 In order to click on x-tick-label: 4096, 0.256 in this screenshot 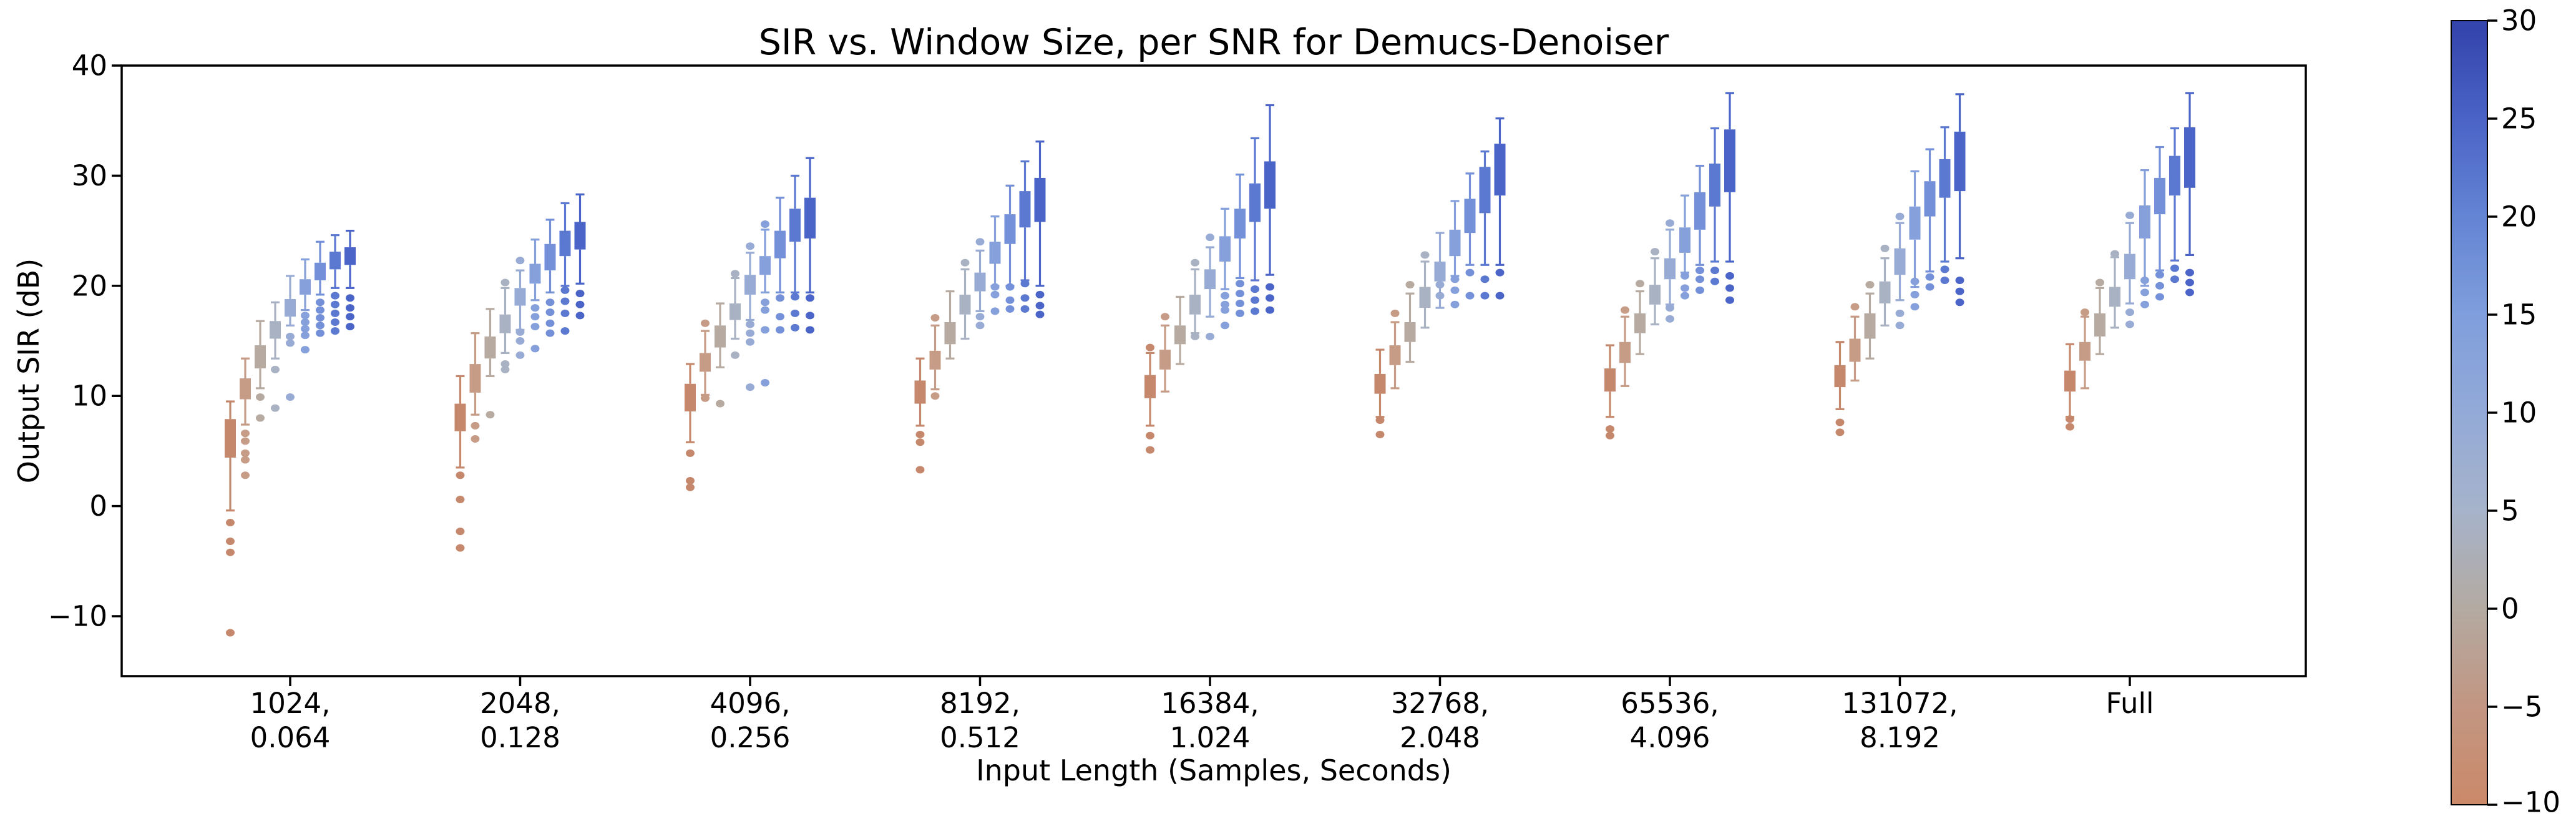, I will do `click(750, 720)`.